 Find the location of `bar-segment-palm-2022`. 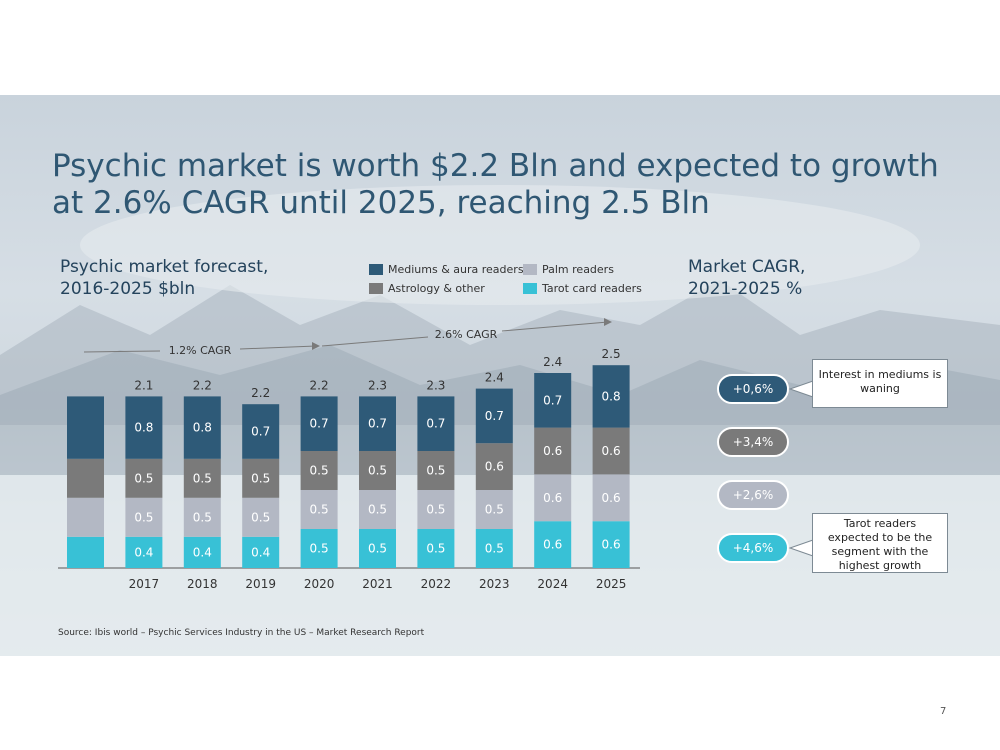

bar-segment-palm-2022 is located at coordinates (436, 509).